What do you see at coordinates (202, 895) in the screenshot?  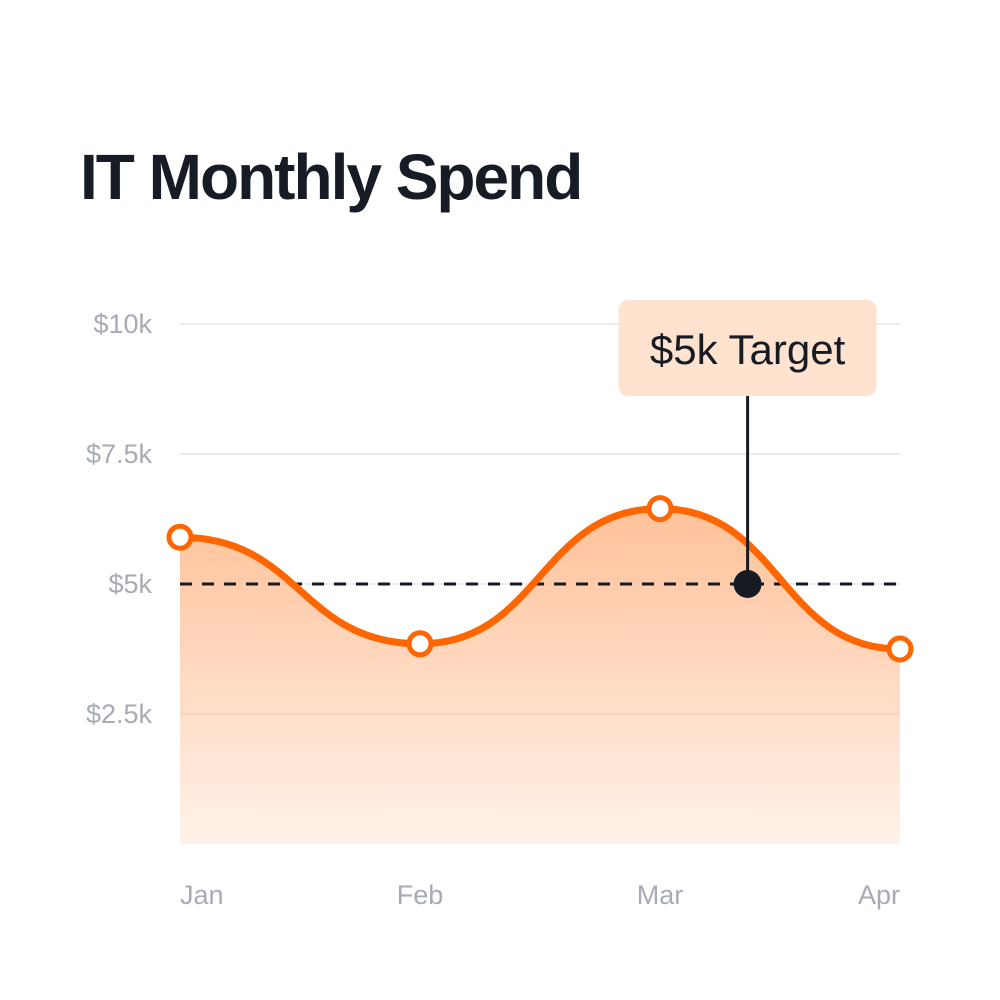 I see `x-tick-label: Jan` at bounding box center [202, 895].